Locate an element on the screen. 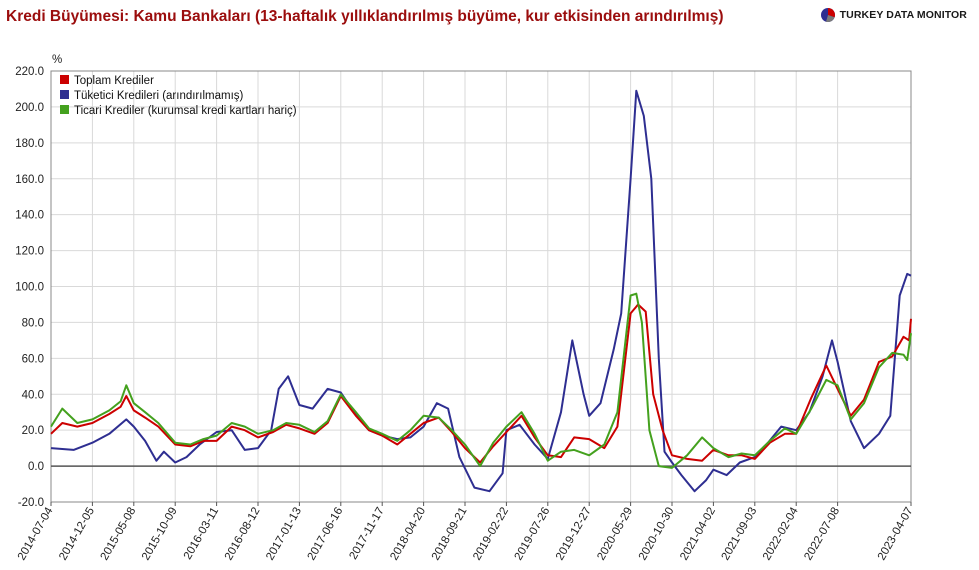  x-tick-label: 2019-02-22 is located at coordinates (491, 533).